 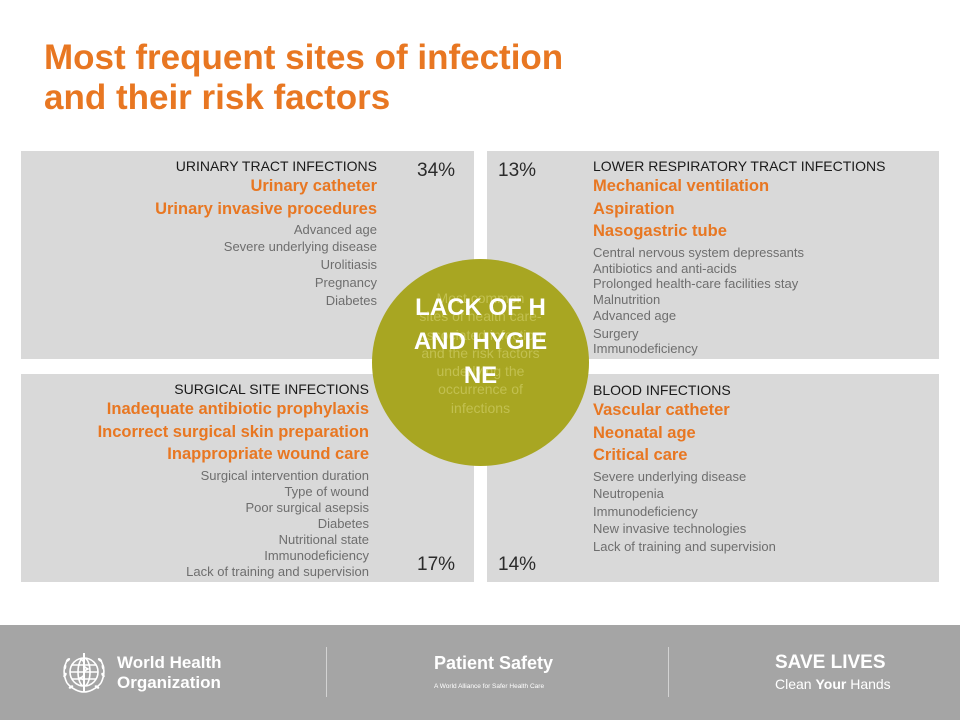 I want to click on blood-percent: 14%, so click(x=517, y=564).